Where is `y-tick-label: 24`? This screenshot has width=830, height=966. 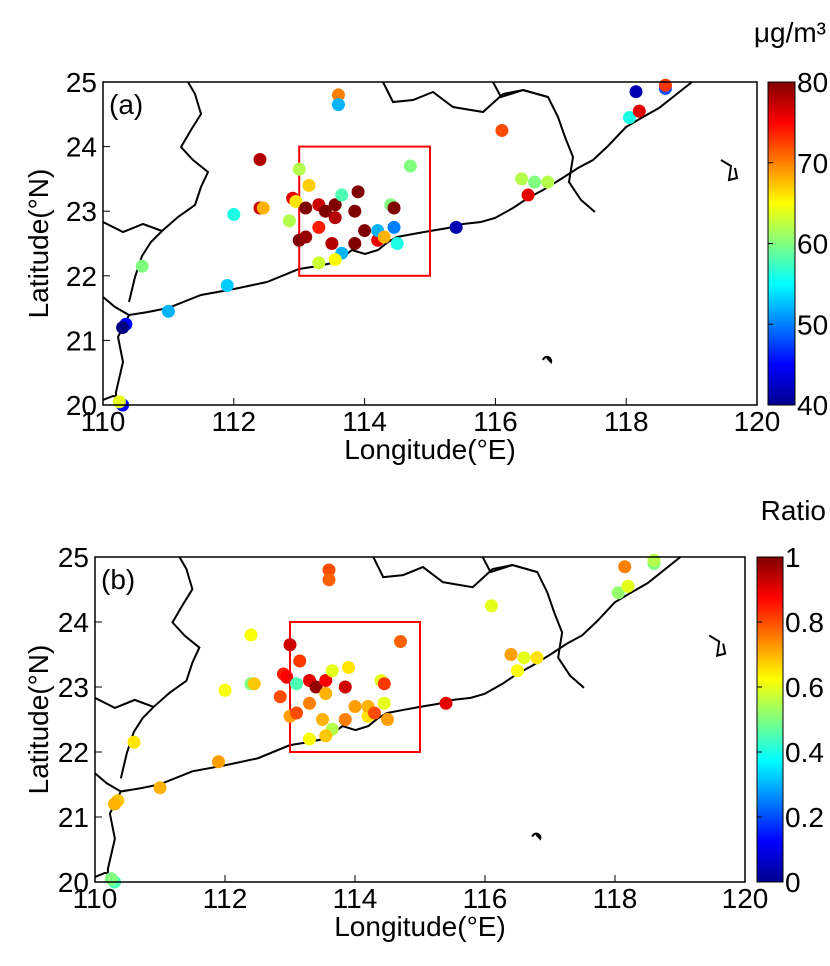
y-tick-label: 24 is located at coordinates (81, 147).